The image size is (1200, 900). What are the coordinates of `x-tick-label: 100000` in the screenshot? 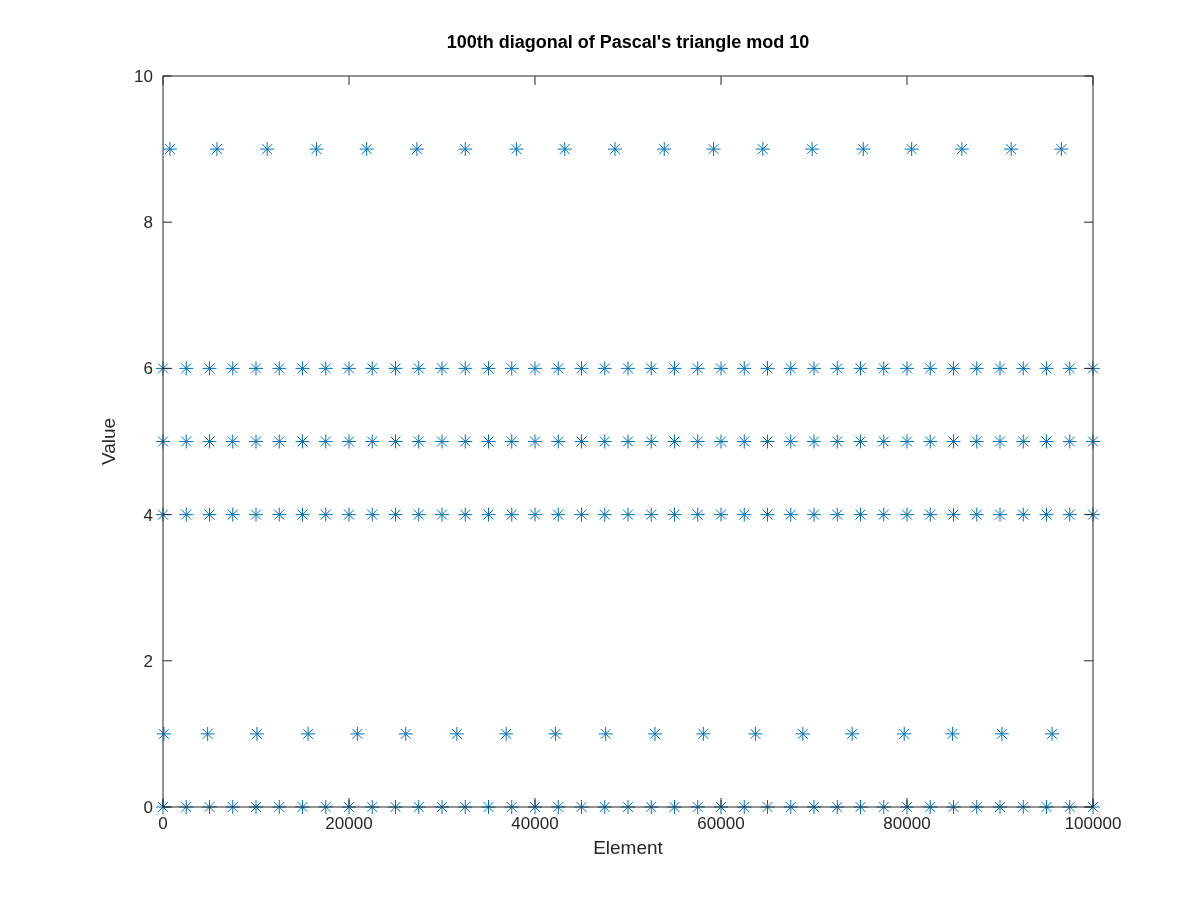 It's located at (1093, 823).